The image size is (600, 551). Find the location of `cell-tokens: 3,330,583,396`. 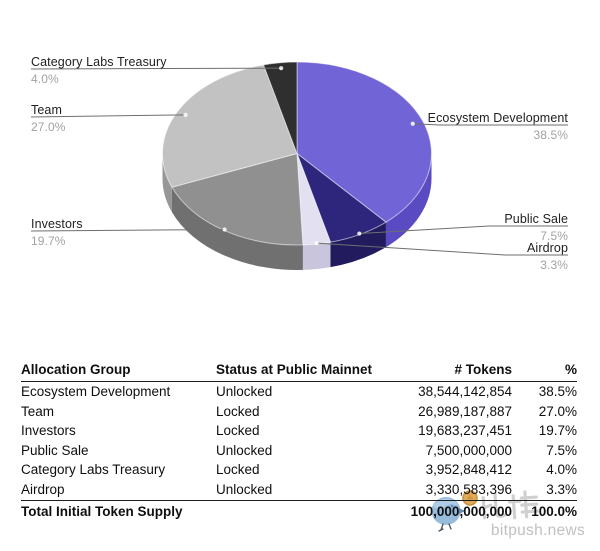

cell-tokens: 3,330,583,396 is located at coordinates (468, 489).